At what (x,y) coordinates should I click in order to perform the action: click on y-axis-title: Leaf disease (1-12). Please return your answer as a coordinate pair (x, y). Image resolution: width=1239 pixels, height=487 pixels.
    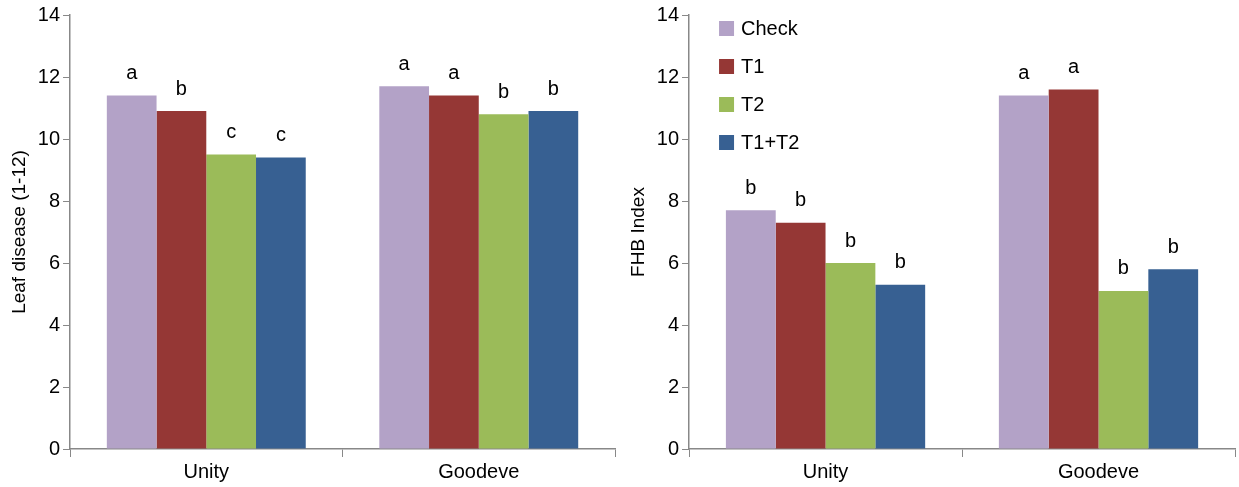
    Looking at the image, I should click on (18, 232).